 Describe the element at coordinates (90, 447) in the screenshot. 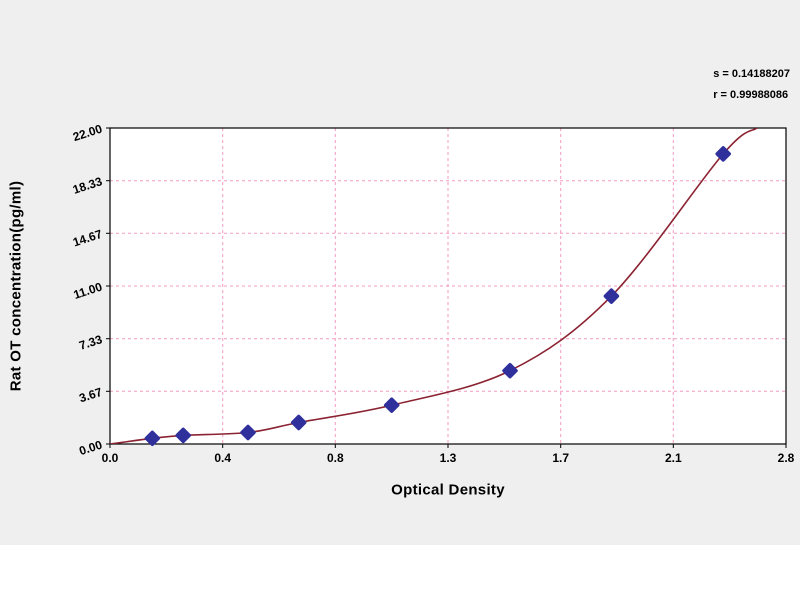

I see `y-tick-label: 0.00` at that location.